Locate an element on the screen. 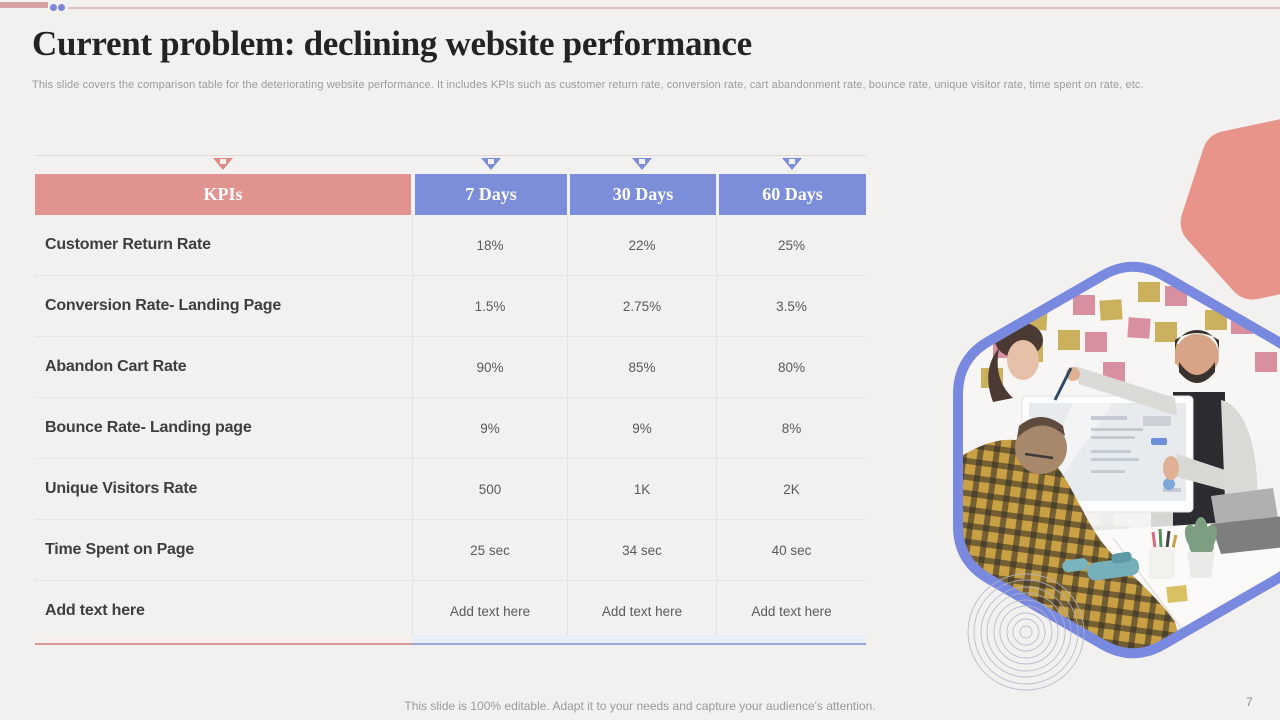  kpi-label-placeholder: Add text here is located at coordinates (95, 610).